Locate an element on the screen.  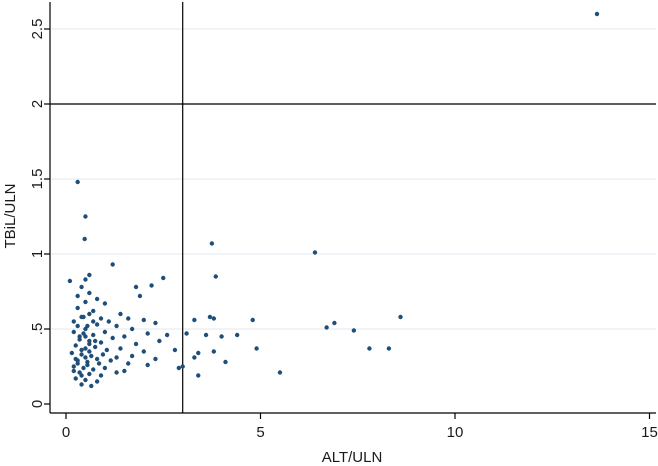
x-tick-label: 10 is located at coordinates (455, 432).